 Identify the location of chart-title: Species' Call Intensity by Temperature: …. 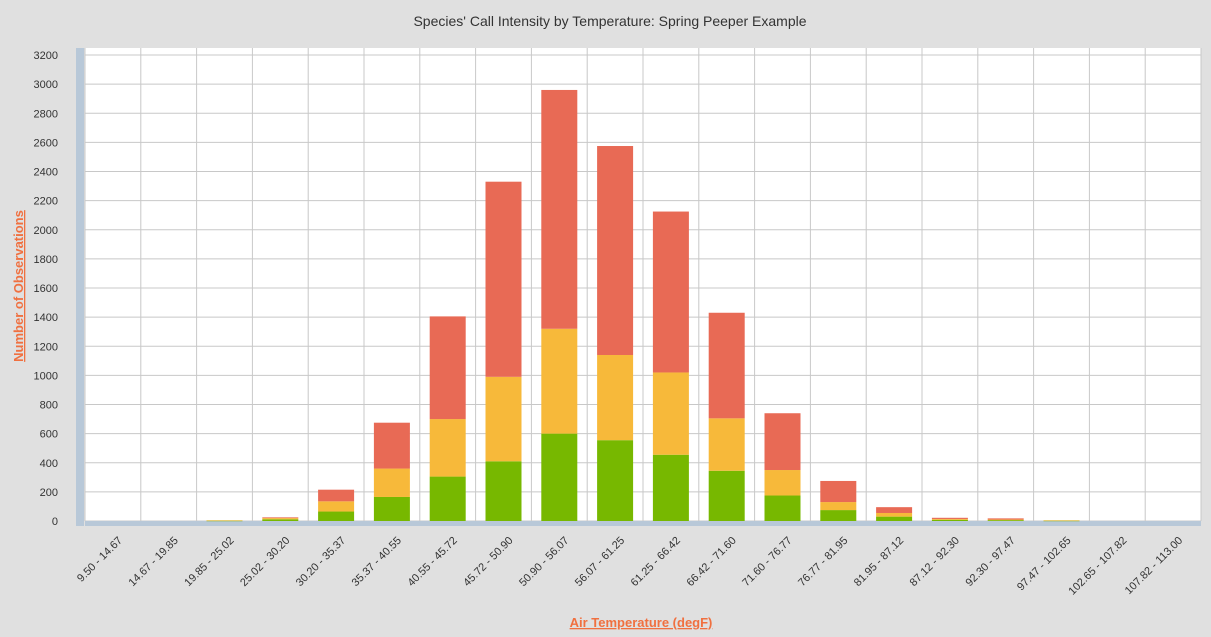
(609, 21).